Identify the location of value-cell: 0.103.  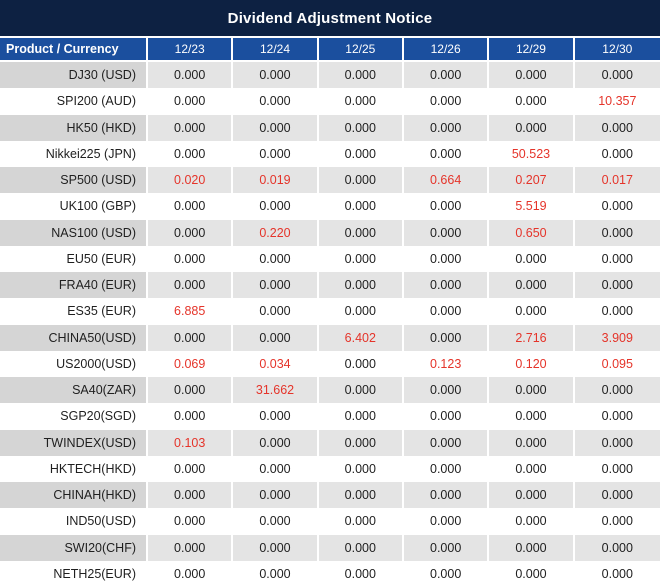
(191, 442).